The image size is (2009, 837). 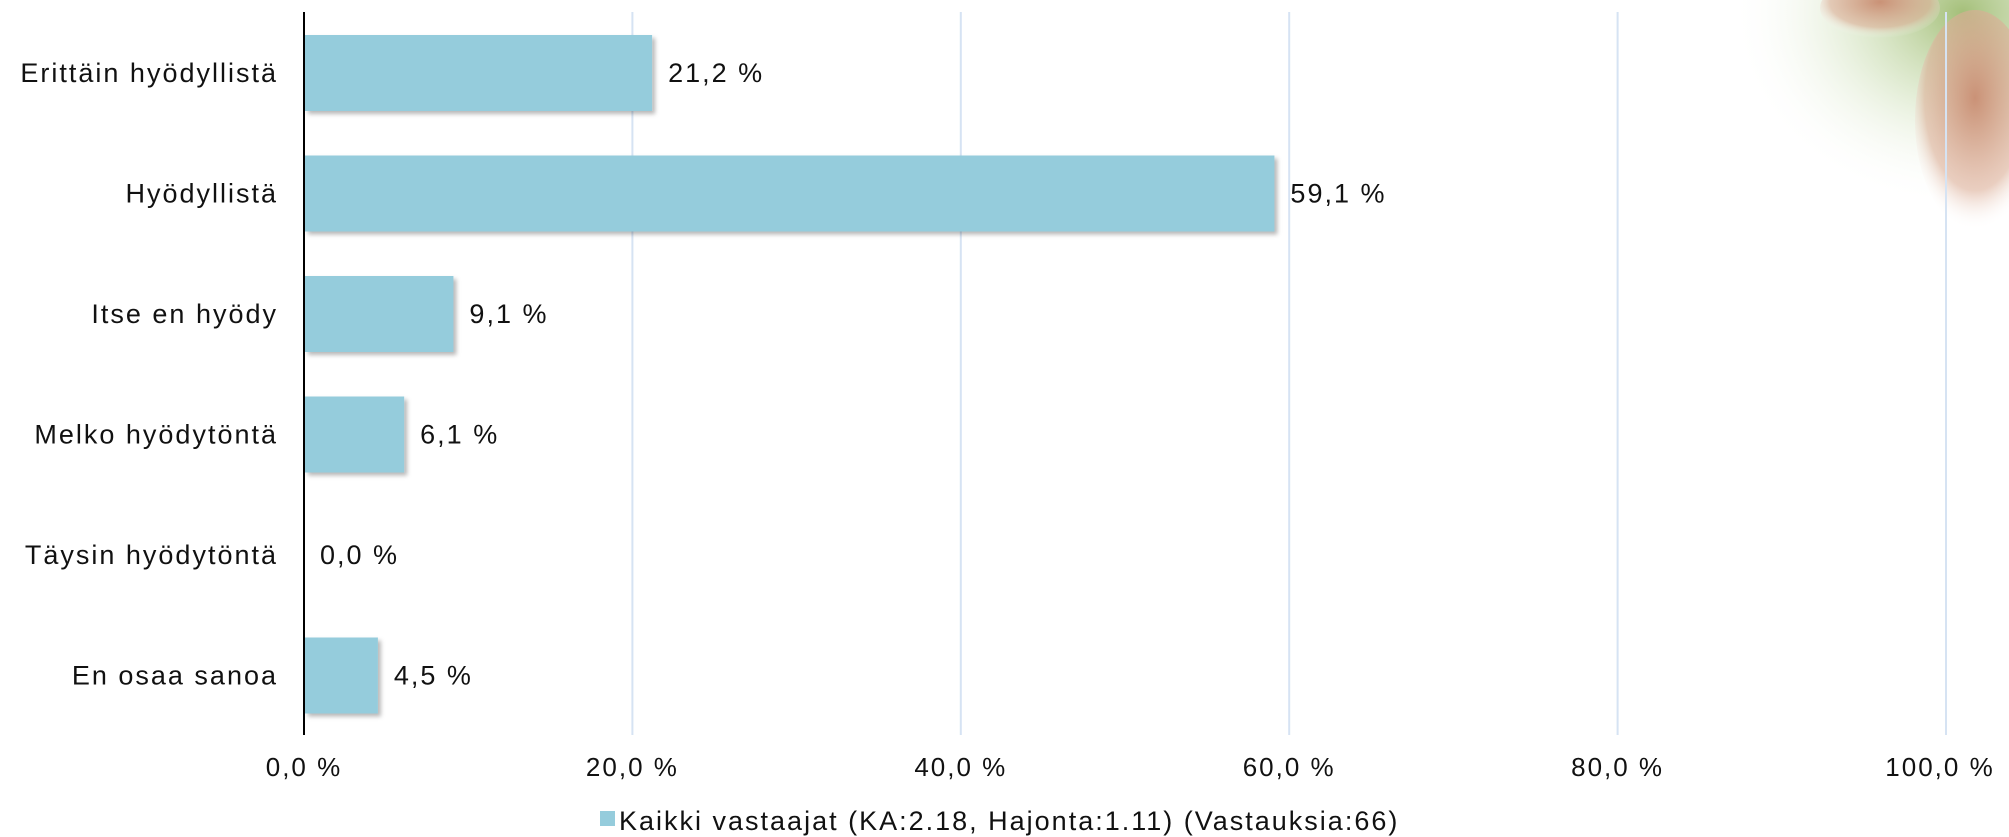 What do you see at coordinates (433, 676) in the screenshot?
I see `data-label: 4,5 %` at bounding box center [433, 676].